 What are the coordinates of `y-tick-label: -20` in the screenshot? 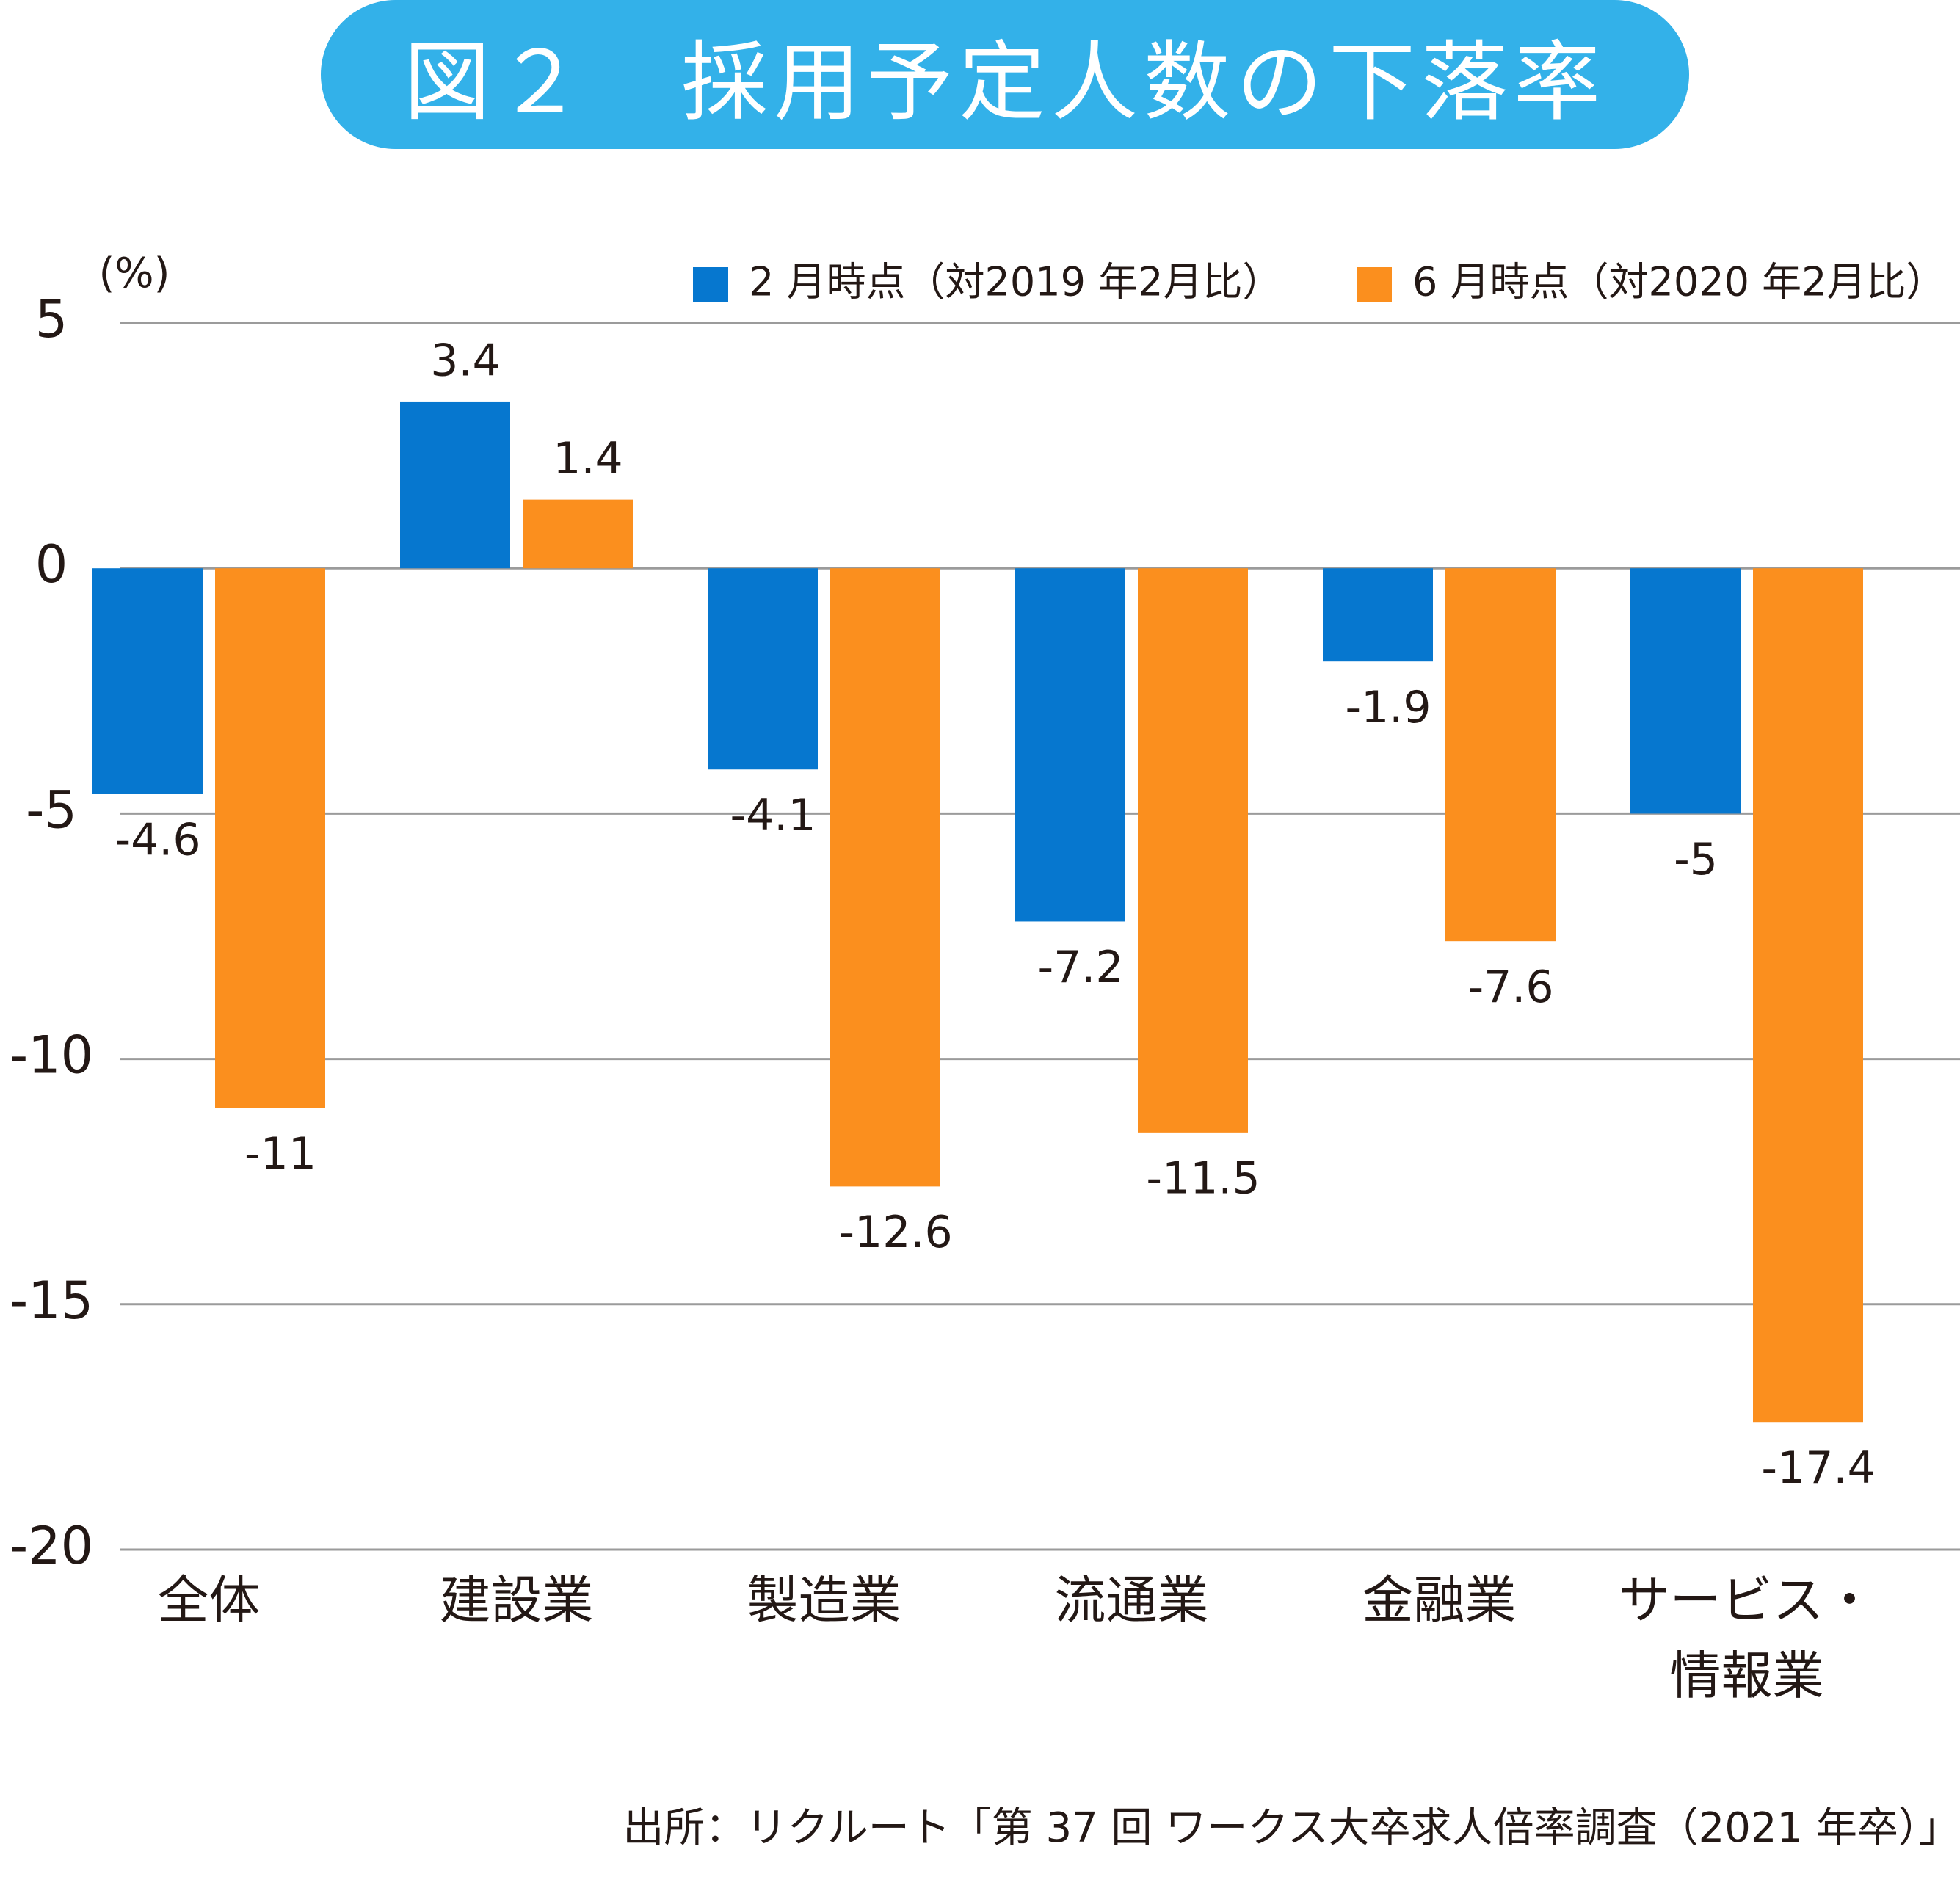 It's located at (52, 1546).